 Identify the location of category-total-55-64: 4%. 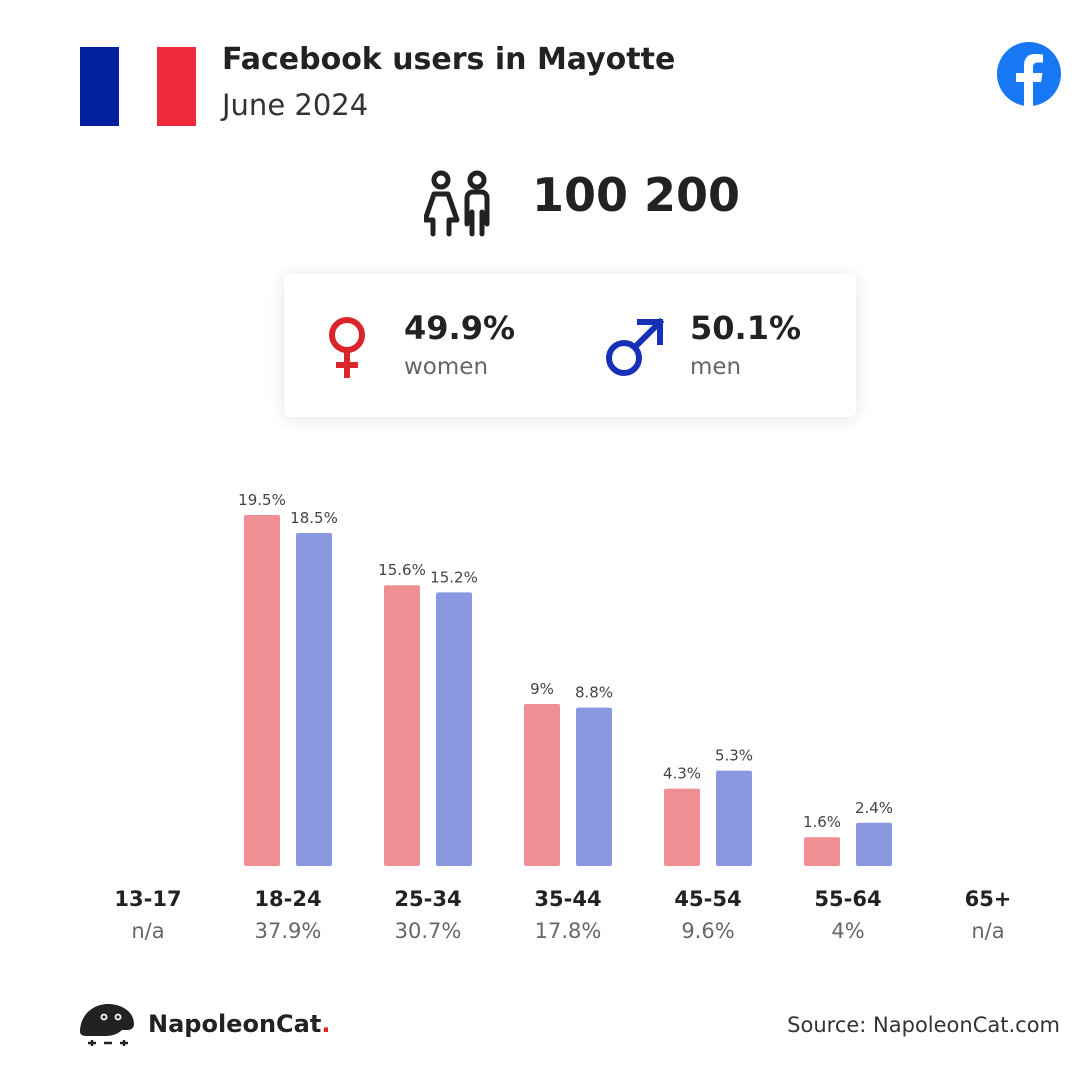
(847, 931).